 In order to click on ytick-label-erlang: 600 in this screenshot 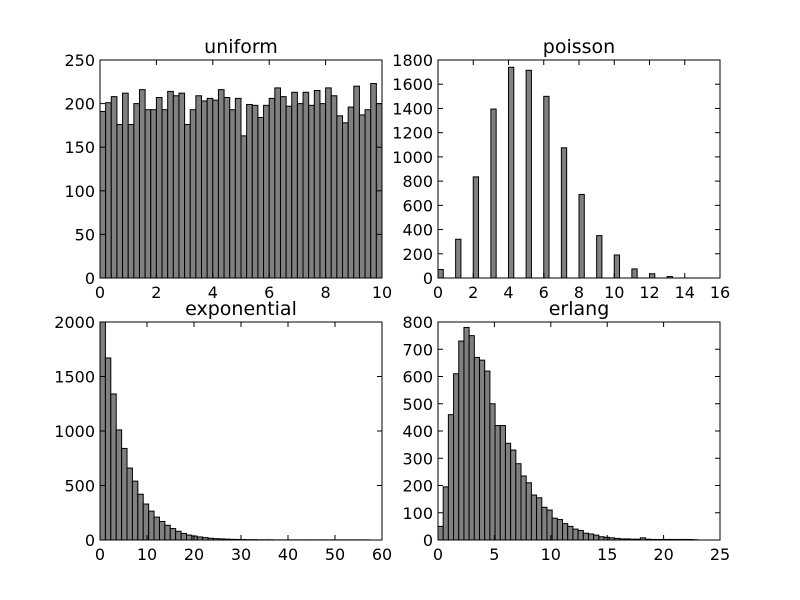, I will do `click(417, 377)`.